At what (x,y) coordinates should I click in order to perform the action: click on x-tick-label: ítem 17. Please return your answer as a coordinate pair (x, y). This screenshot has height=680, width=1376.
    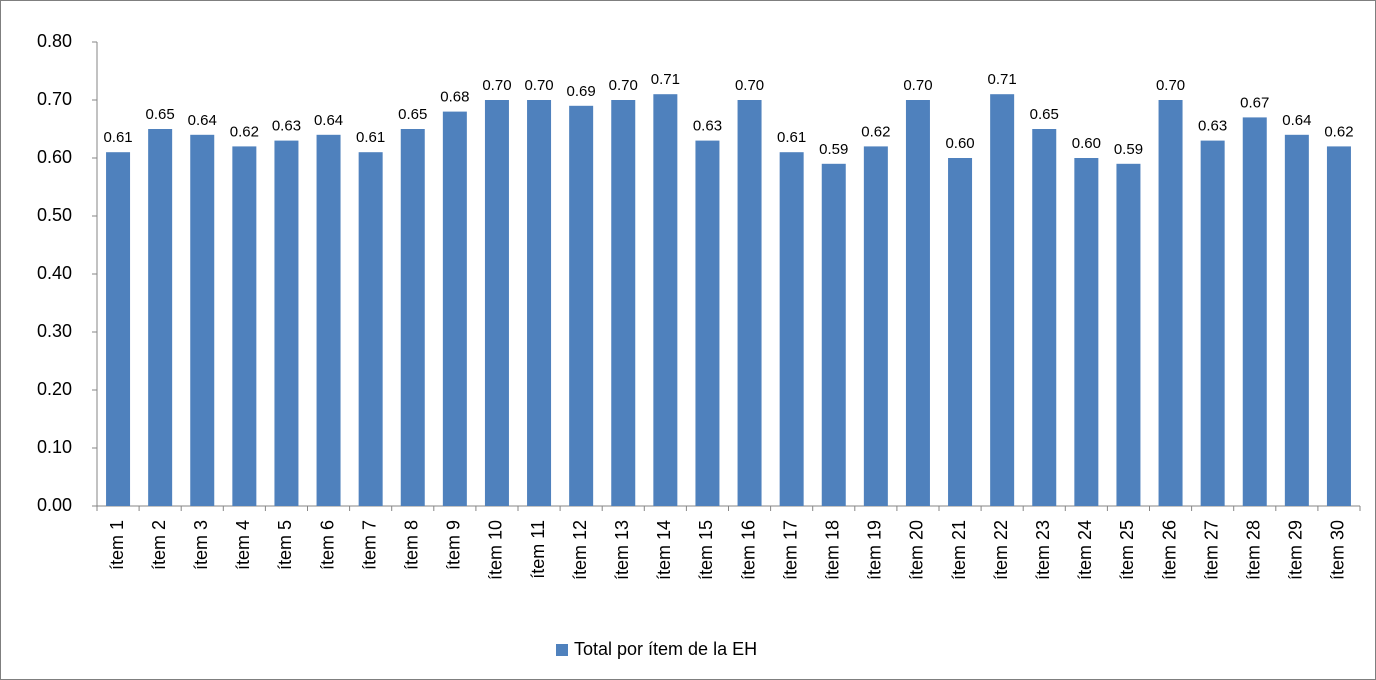
    Looking at the image, I should click on (790, 550).